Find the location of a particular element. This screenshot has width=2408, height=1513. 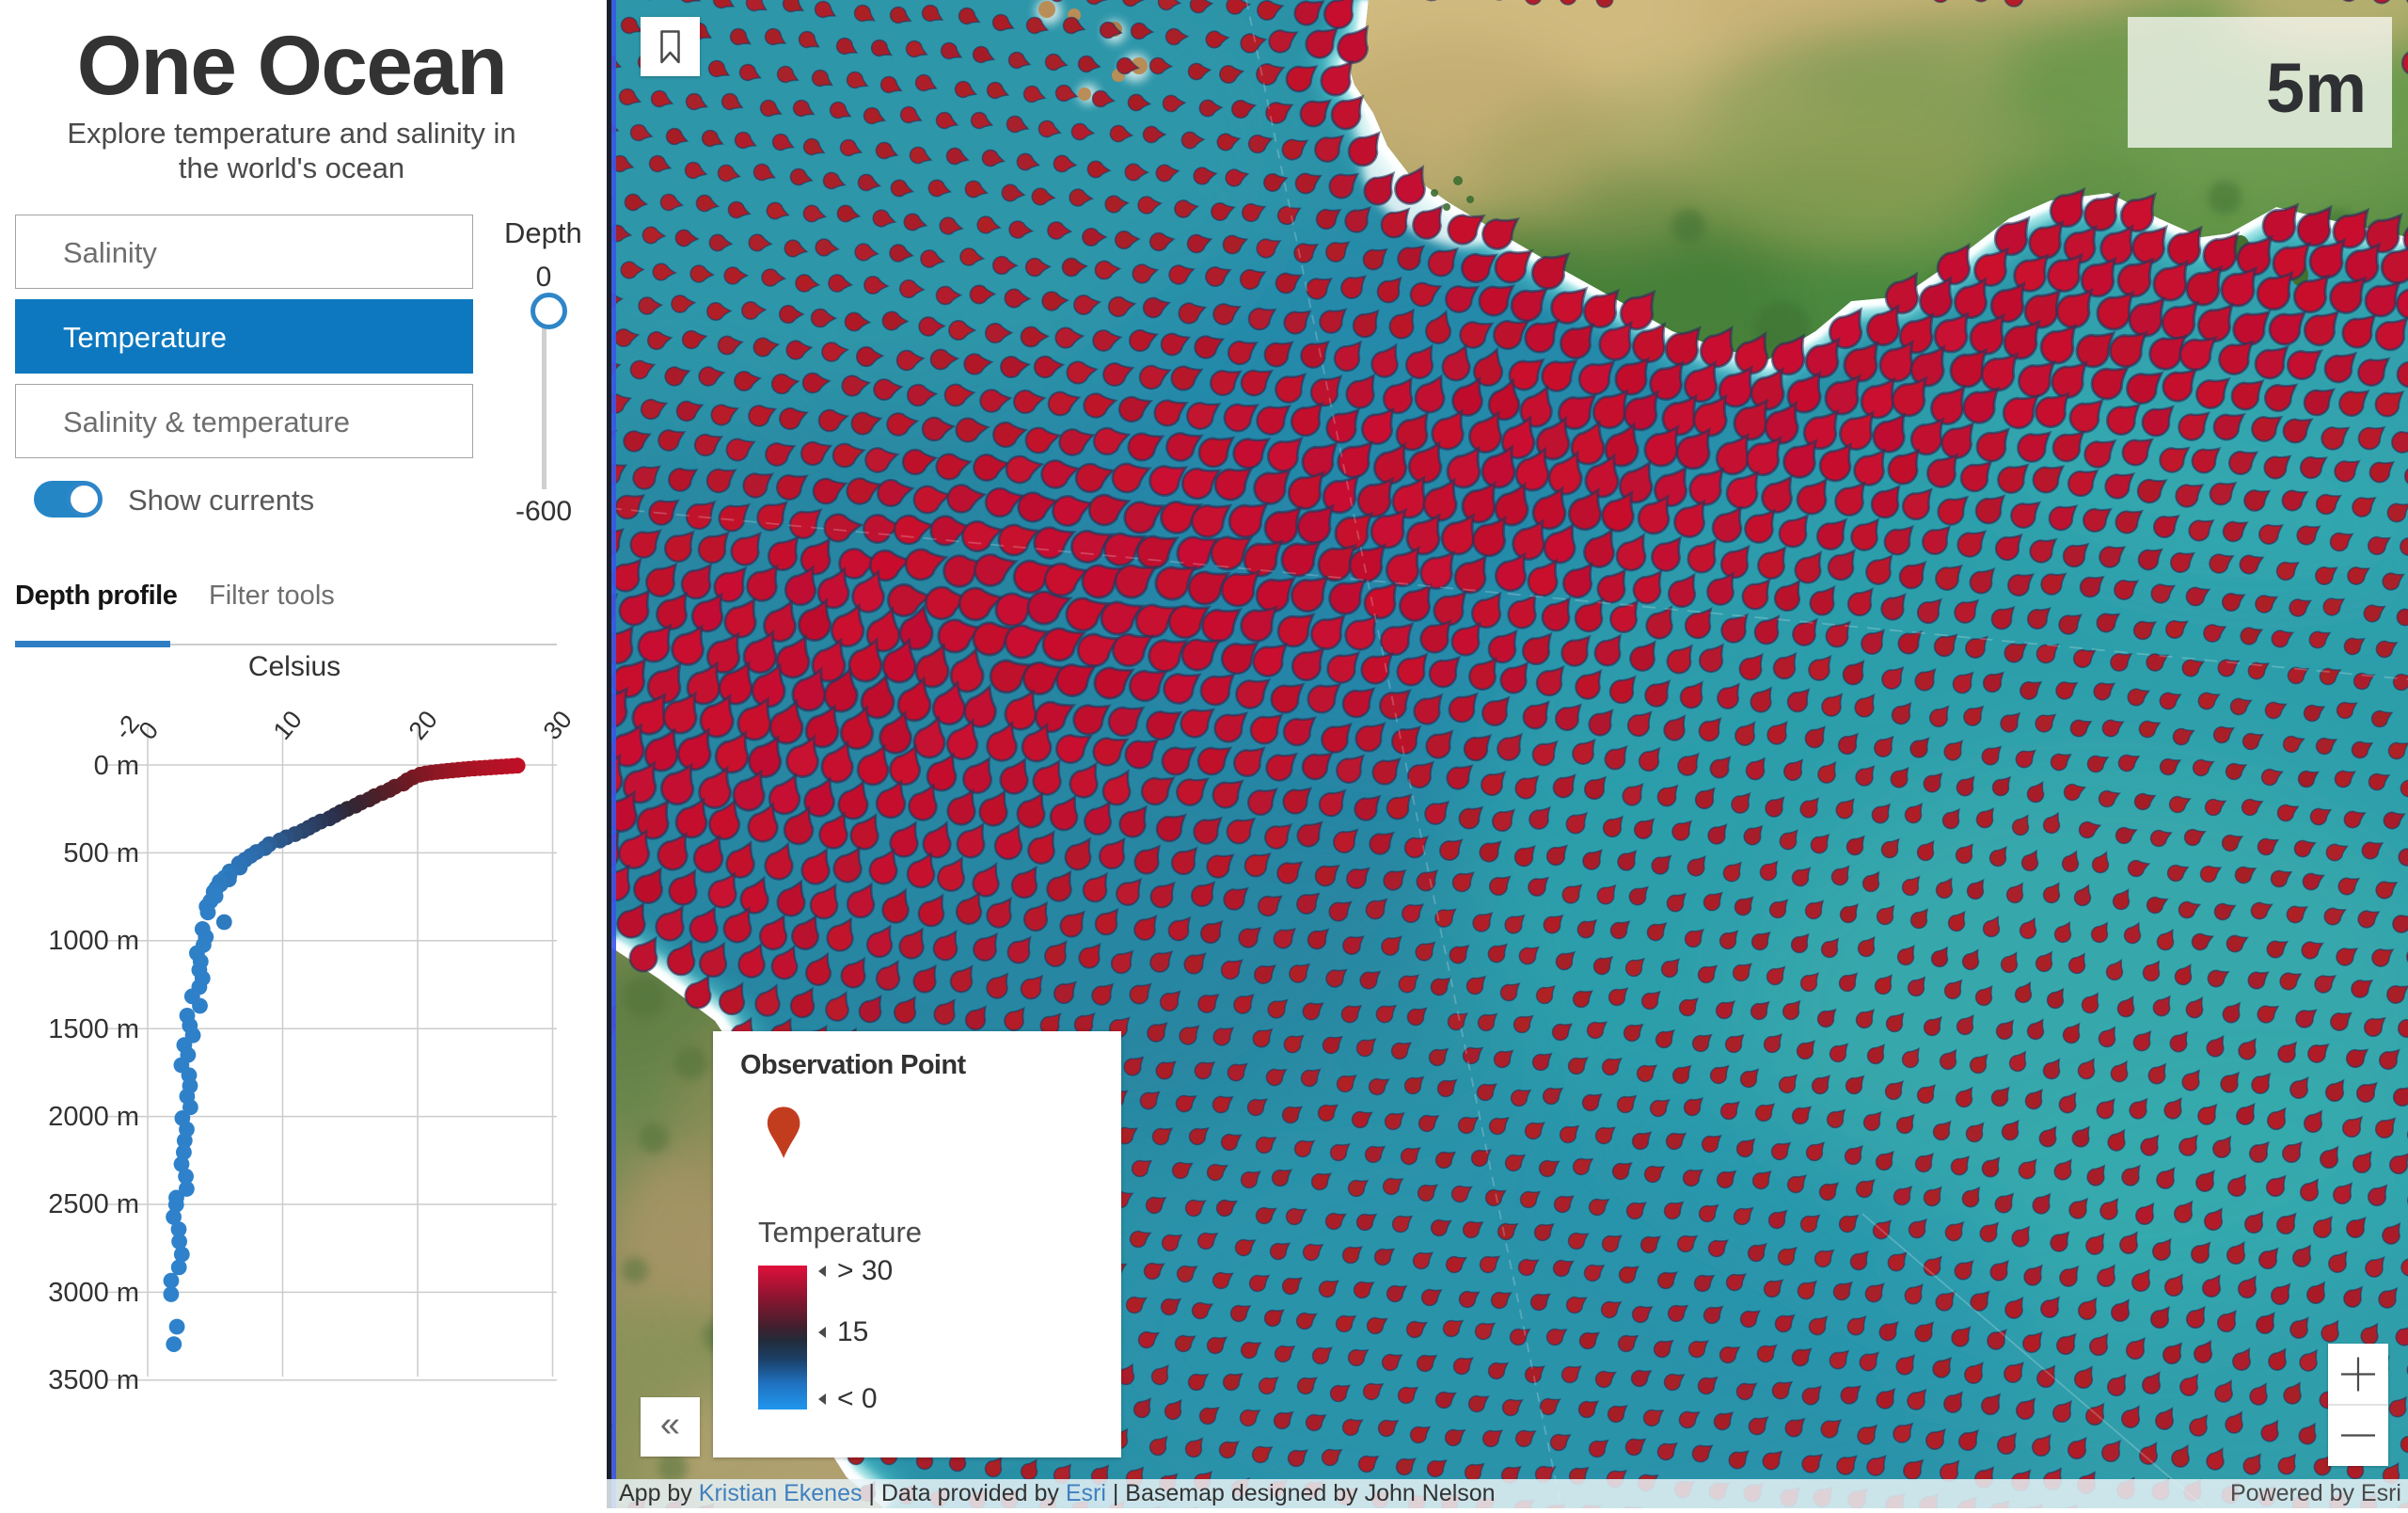

svg-text: 20 is located at coordinates (424, 725).